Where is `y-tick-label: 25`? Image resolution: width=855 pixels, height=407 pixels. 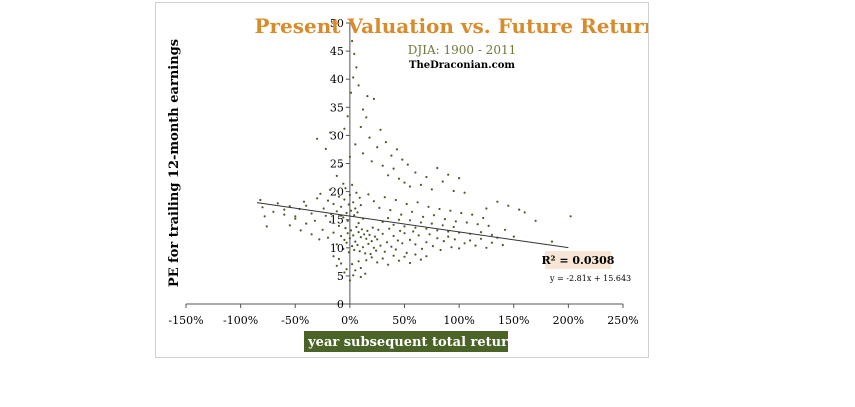
y-tick-label: 25 is located at coordinates (337, 164).